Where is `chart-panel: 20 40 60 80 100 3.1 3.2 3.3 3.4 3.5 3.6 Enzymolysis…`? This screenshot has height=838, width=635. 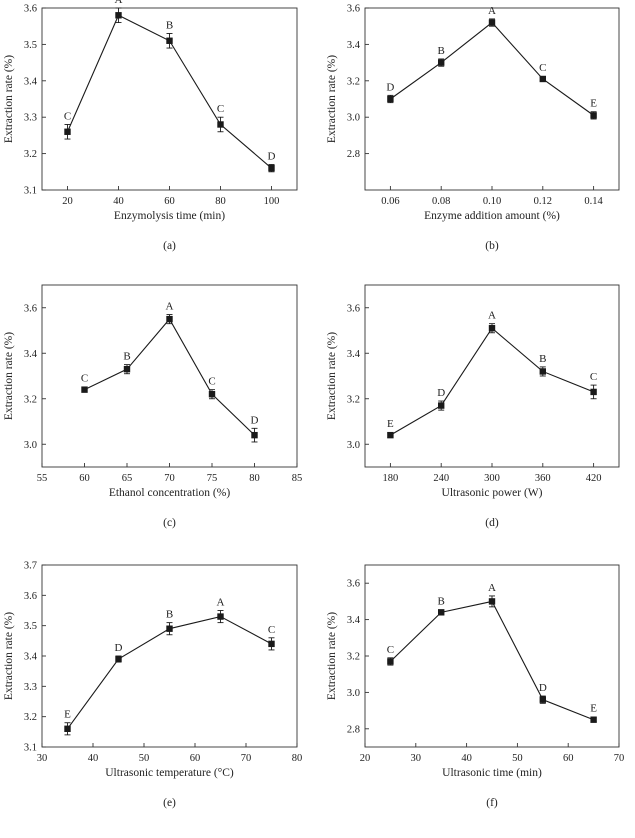
chart-panel: 20 40 60 80 100 3.1 3.2 3.3 3.4 3.5 3.6 Enzymolysis… is located at coordinates (150, 126).